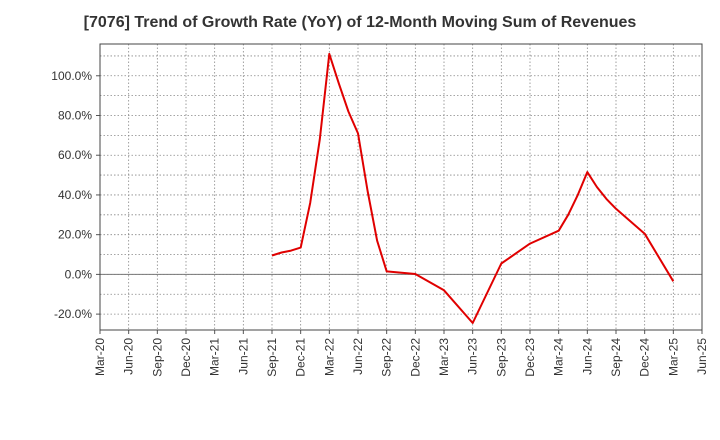 This screenshot has height=440, width=720. What do you see at coordinates (301, 357) in the screenshot?
I see `x-tick-label: Dec-21` at bounding box center [301, 357].